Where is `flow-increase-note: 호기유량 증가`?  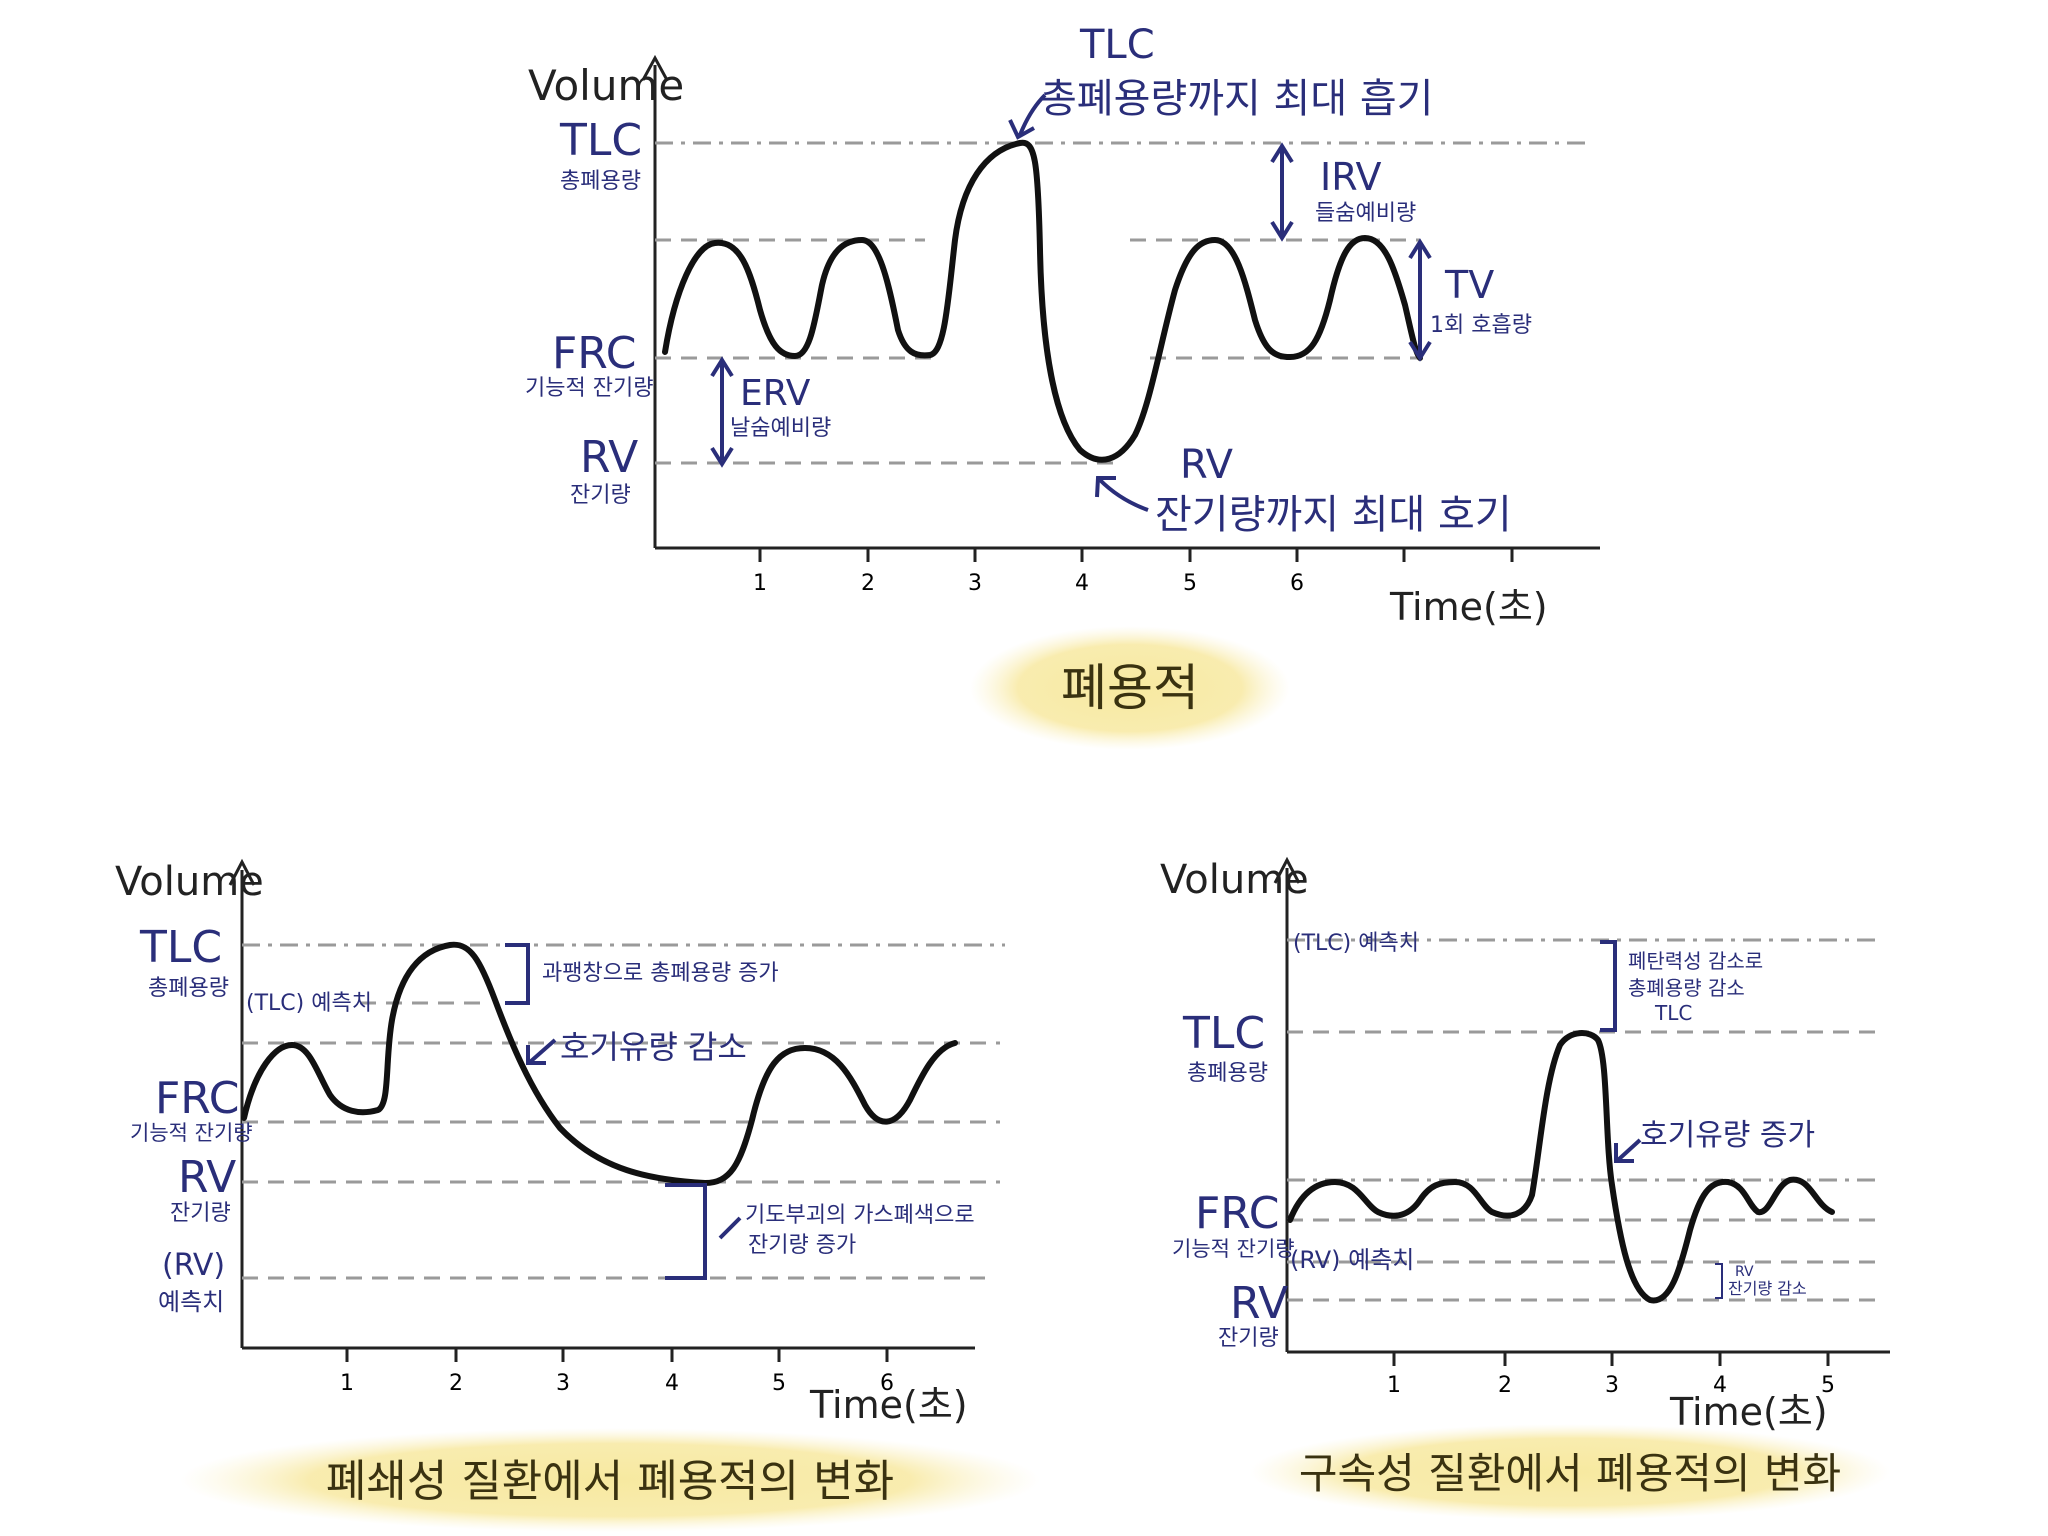
flow-increase-note: 호기유량 증가 is located at coordinates (1727, 1135).